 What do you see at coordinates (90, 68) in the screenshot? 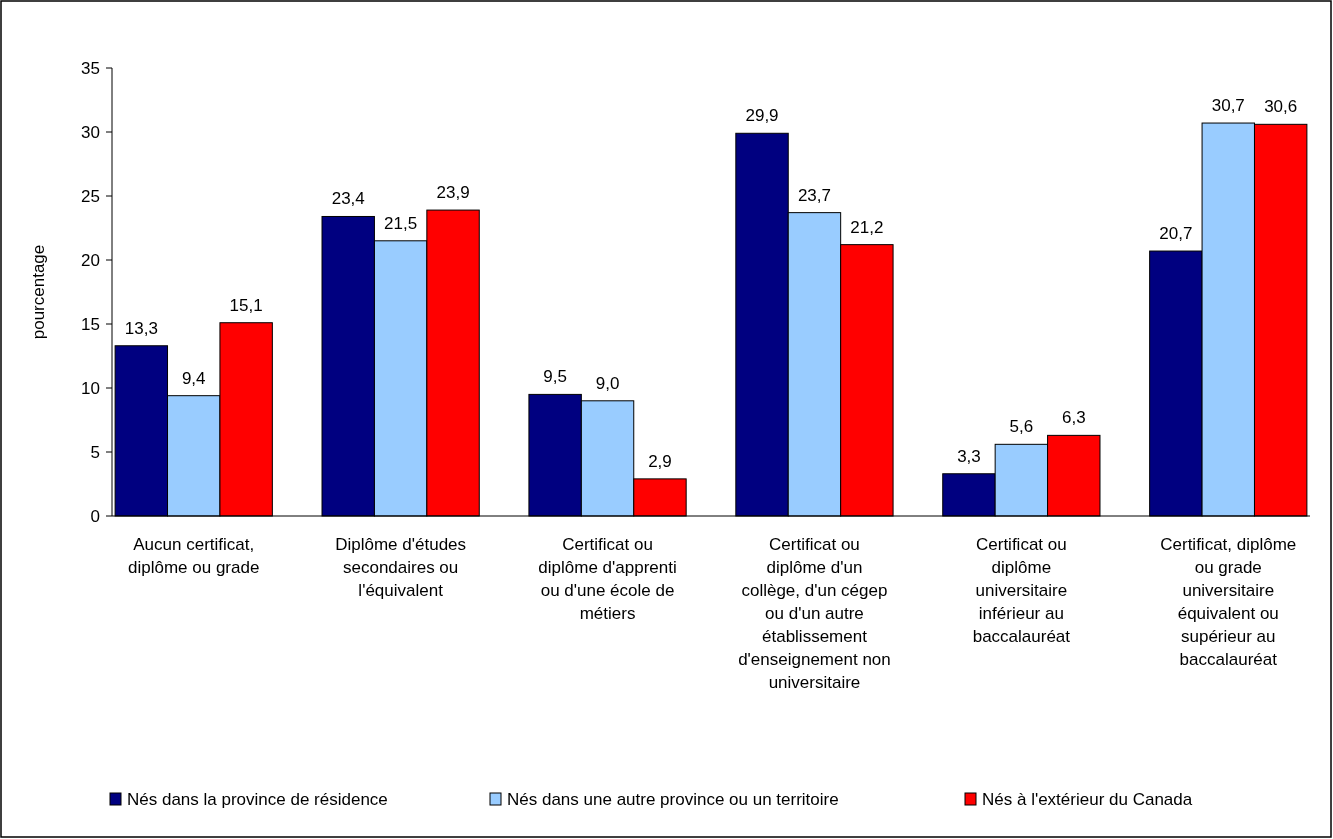
I see `y-tick-label: 35` at bounding box center [90, 68].